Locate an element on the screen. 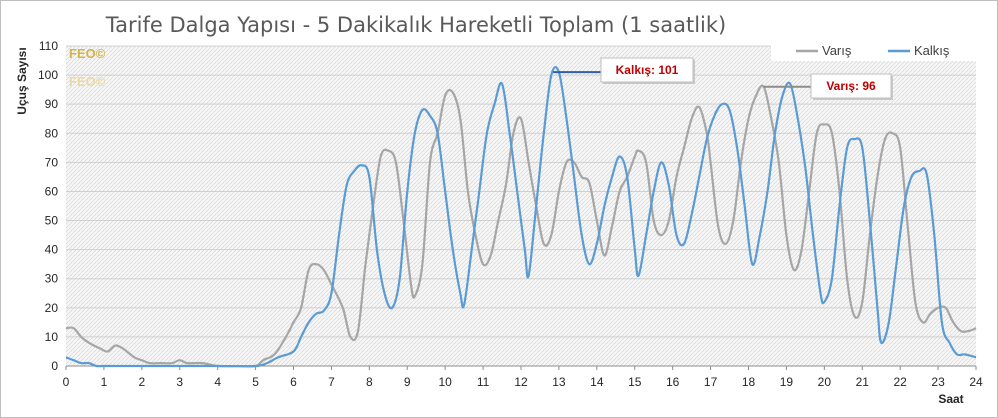 The height and width of the screenshot is (418, 998). x-tick-label: 21 is located at coordinates (863, 382).